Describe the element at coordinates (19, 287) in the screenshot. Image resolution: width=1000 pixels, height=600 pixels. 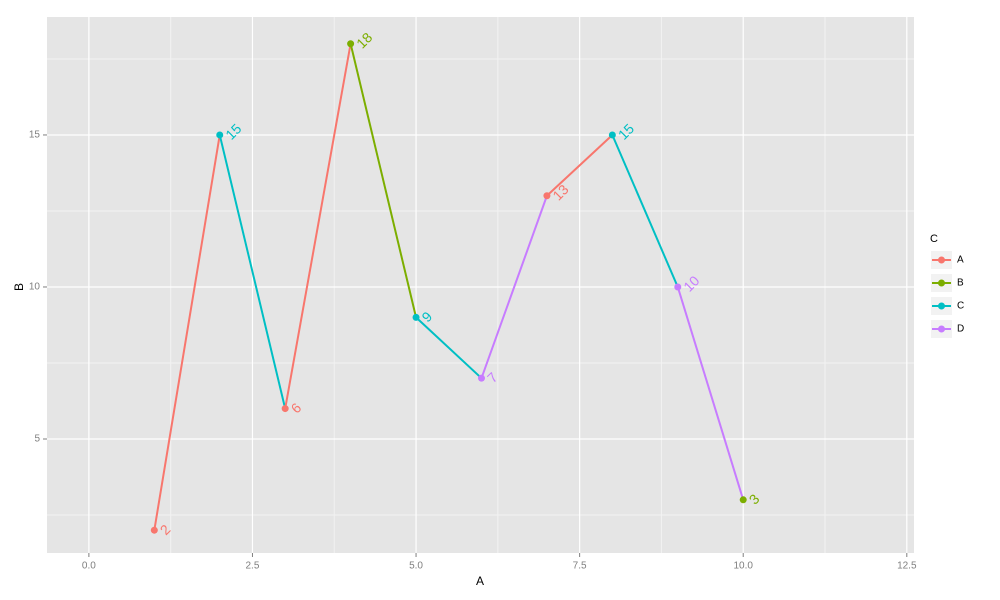
I see `y-axis-title: B` at that location.